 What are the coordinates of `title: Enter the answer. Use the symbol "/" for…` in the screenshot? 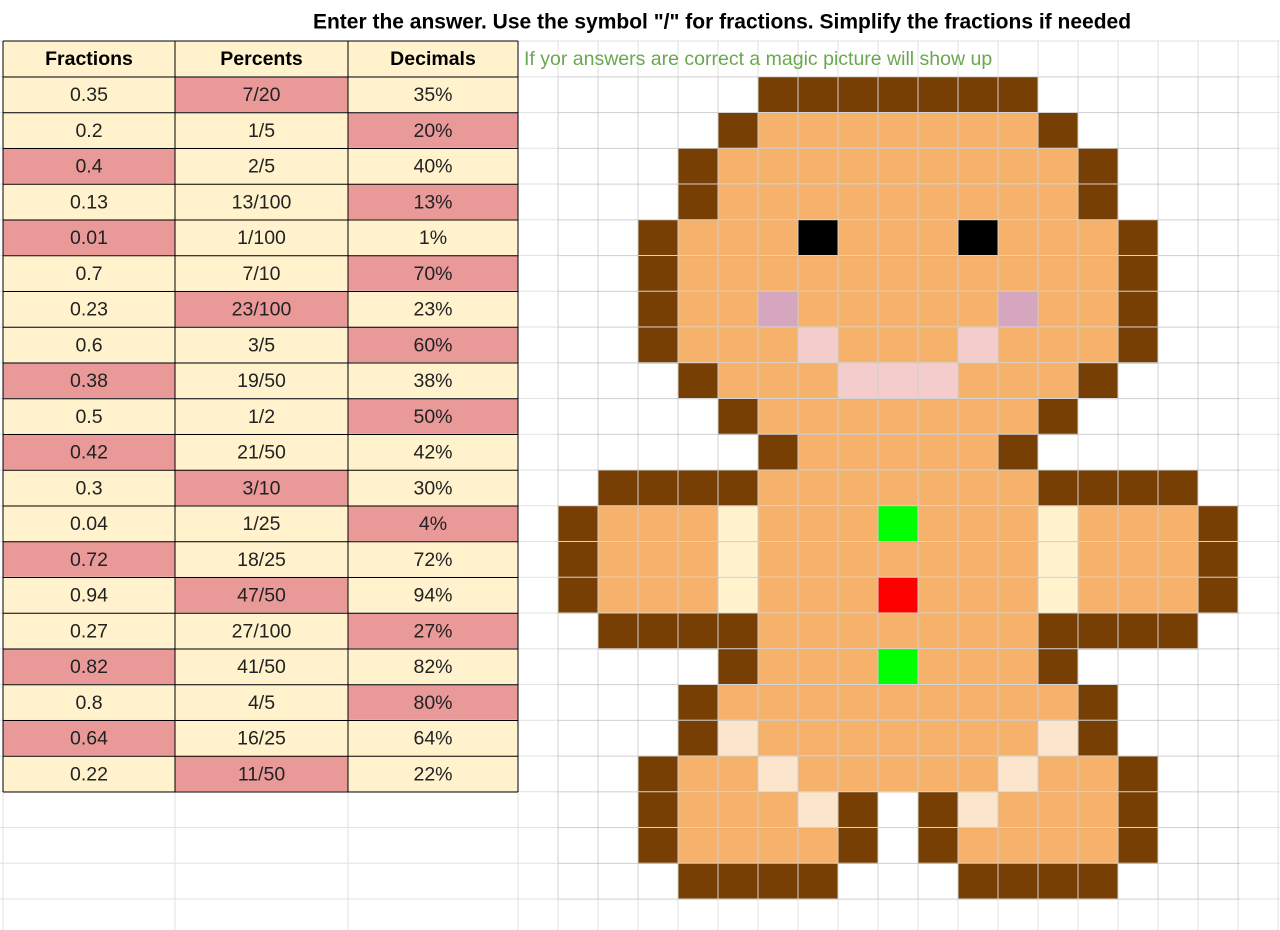 It's located at (722, 22).